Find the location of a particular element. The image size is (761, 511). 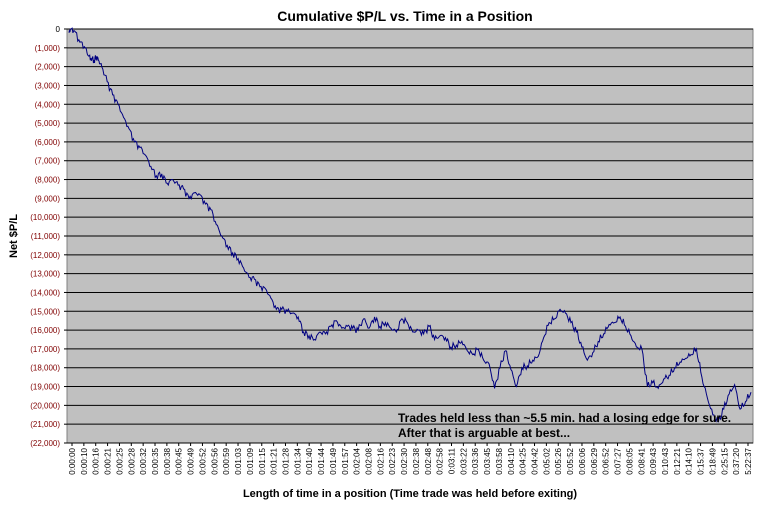

y-tick-label: (3,000) is located at coordinates (48, 85).